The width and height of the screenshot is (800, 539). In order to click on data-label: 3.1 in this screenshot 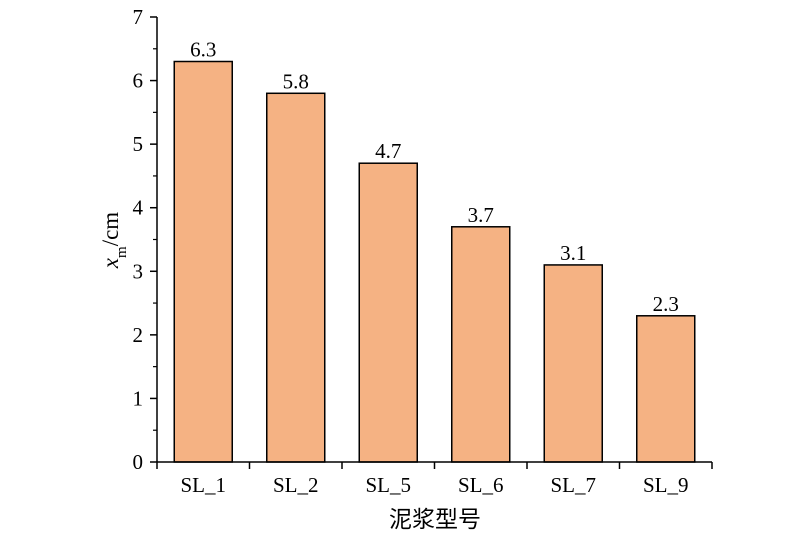, I will do `click(573, 253)`.